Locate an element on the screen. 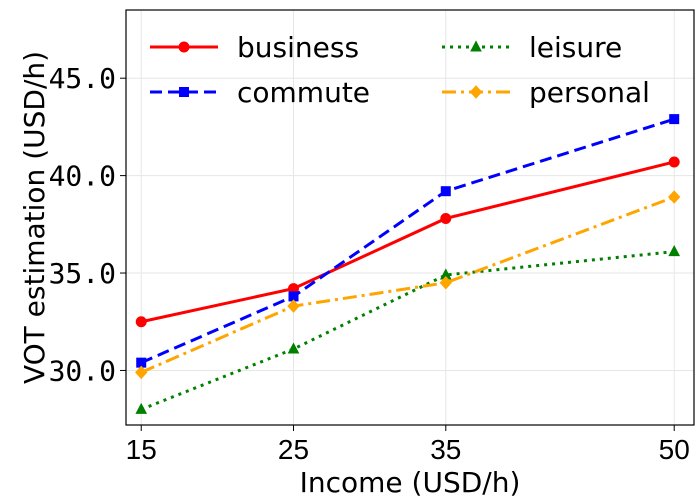  legend-label: business is located at coordinates (298, 47).